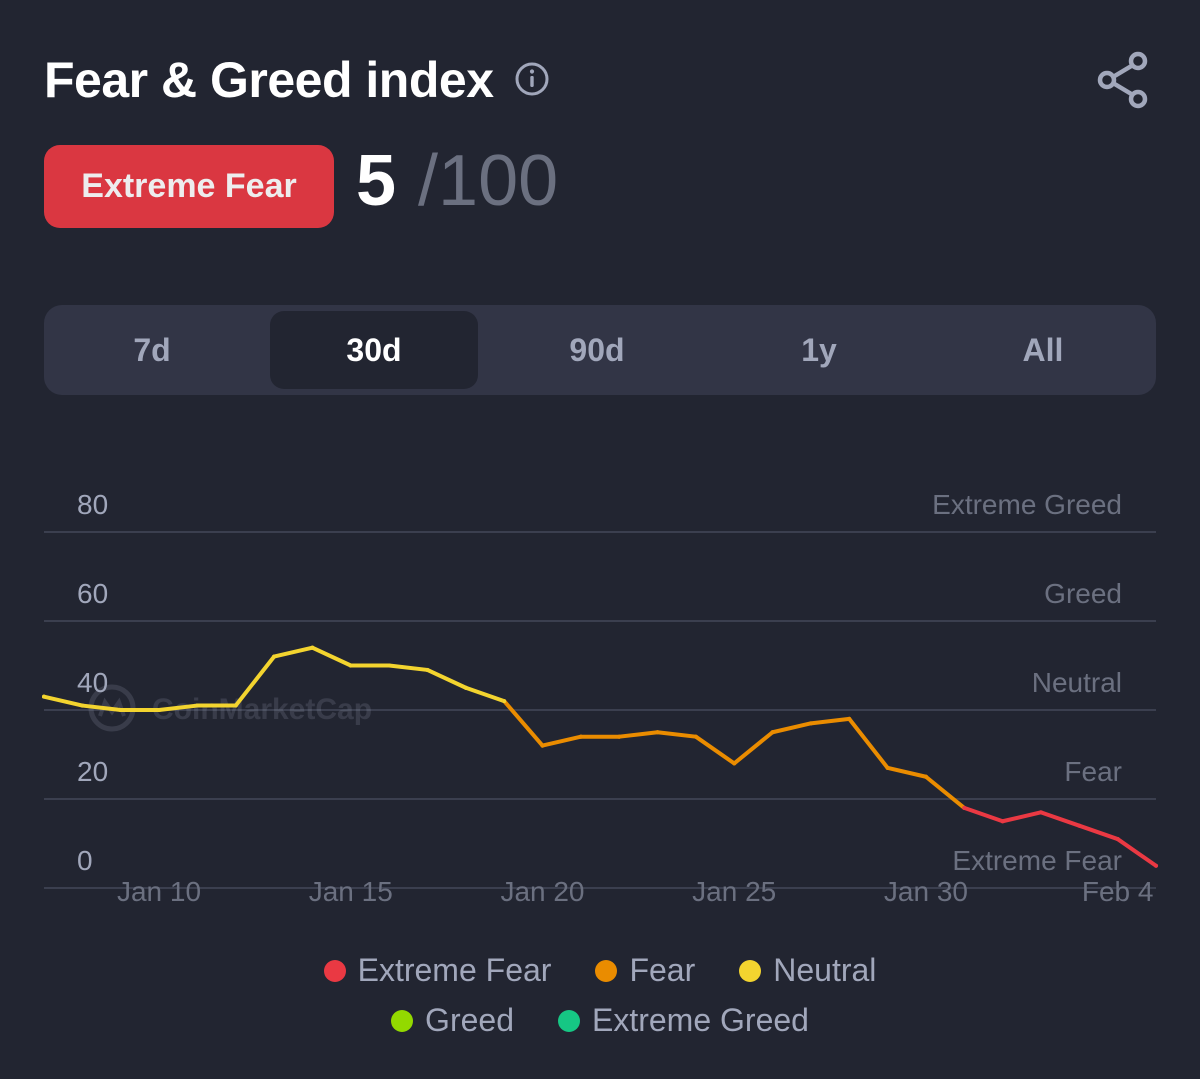 Image resolution: width=1200 pixels, height=1079 pixels. What do you see at coordinates (262, 709) in the screenshot?
I see `watermark-text: CoinMarketCap` at bounding box center [262, 709].